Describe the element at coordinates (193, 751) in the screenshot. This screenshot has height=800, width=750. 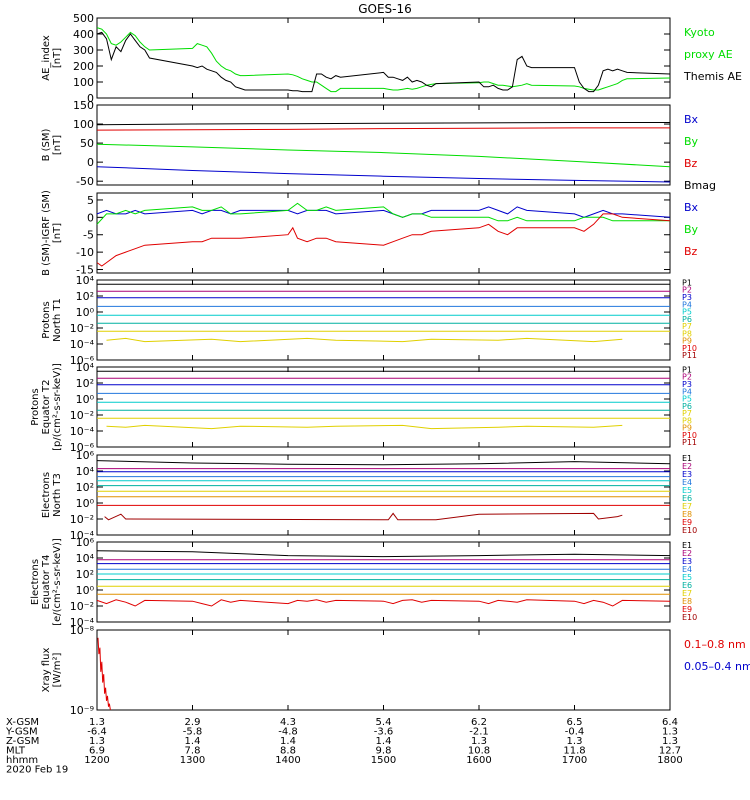
I see `x-row-value: 7.8` at that location.